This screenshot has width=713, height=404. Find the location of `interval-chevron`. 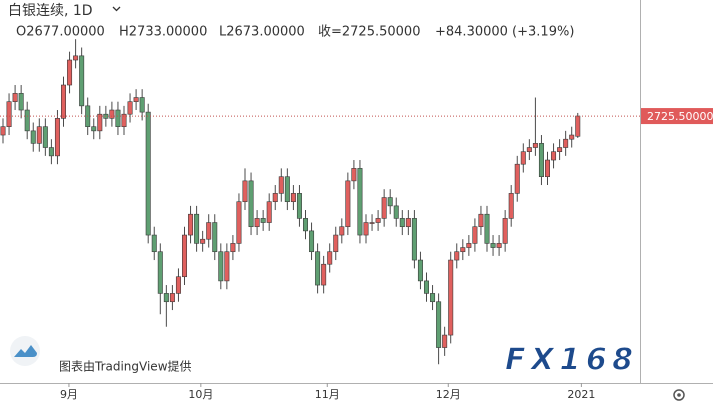

interval-chevron is located at coordinates (116, 9).